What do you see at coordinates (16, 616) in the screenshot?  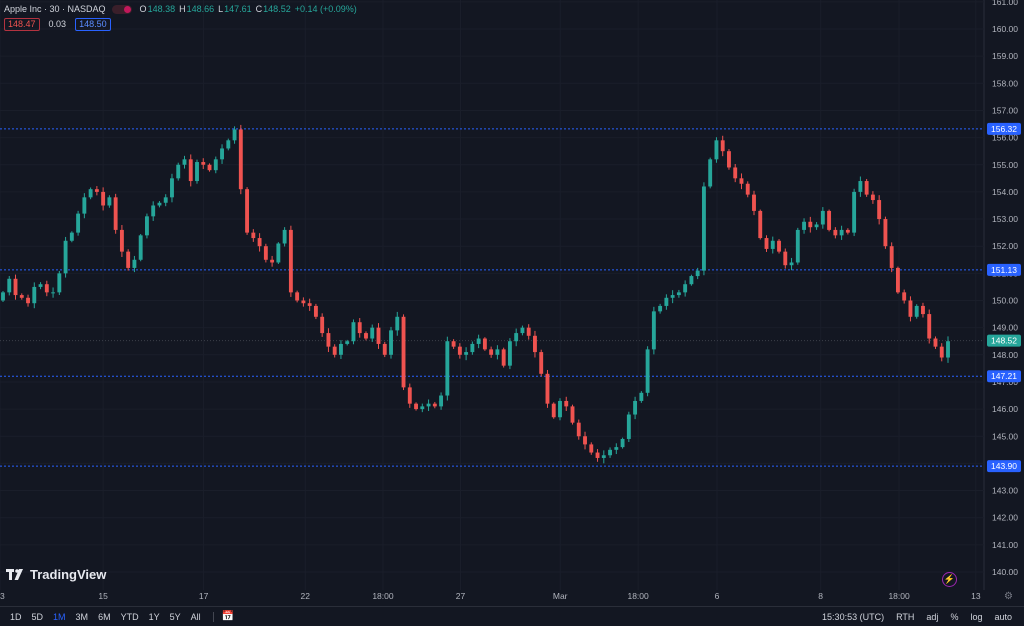 I see `timeframe-1d: 1D` at bounding box center [16, 616].